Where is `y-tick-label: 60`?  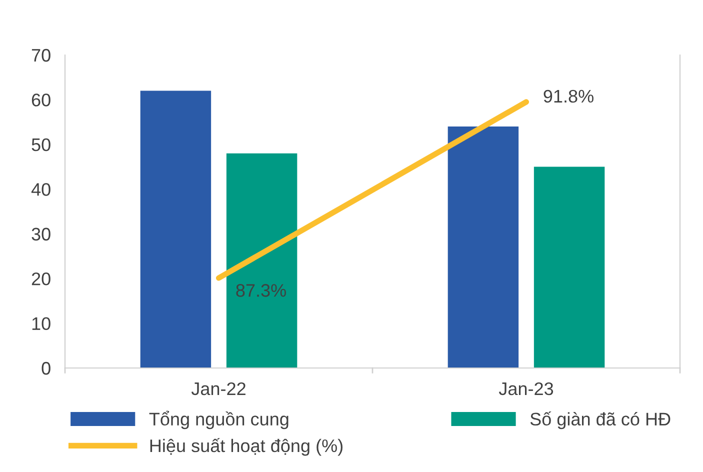 y-tick-label: 60 is located at coordinates (41, 100).